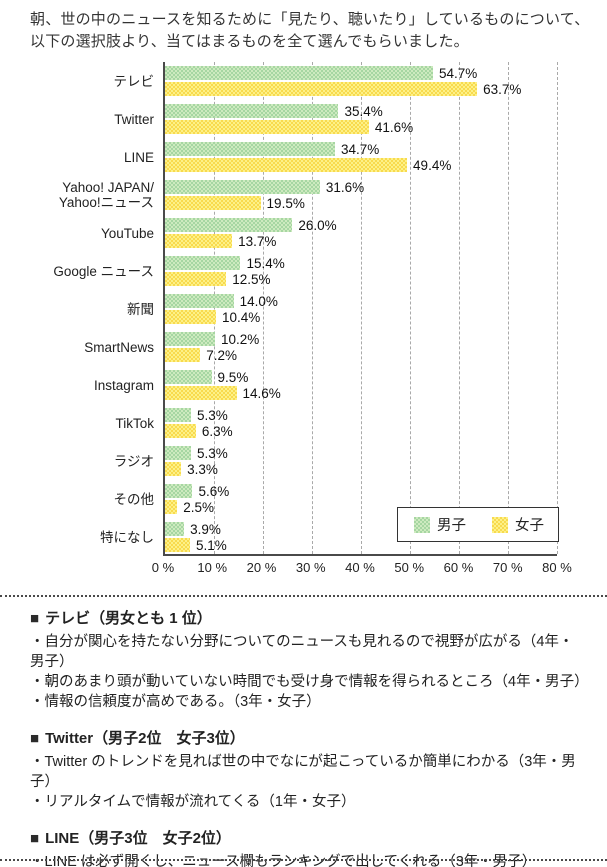  Describe the element at coordinates (217, 431) in the screenshot. I see `female-value-label: 6.3%` at that location.